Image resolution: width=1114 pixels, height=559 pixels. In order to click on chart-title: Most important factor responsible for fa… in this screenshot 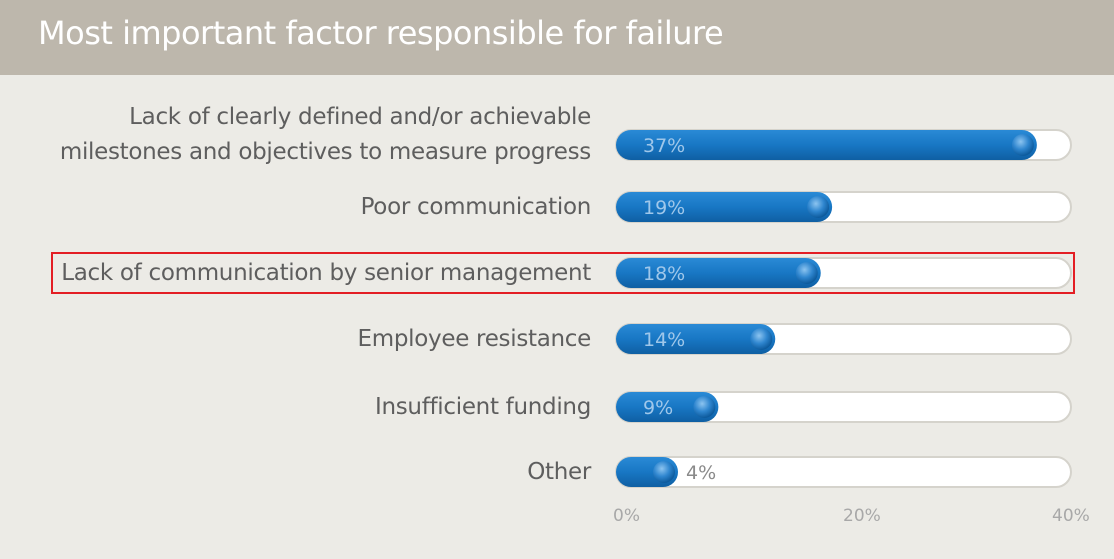, I will do `click(381, 33)`.